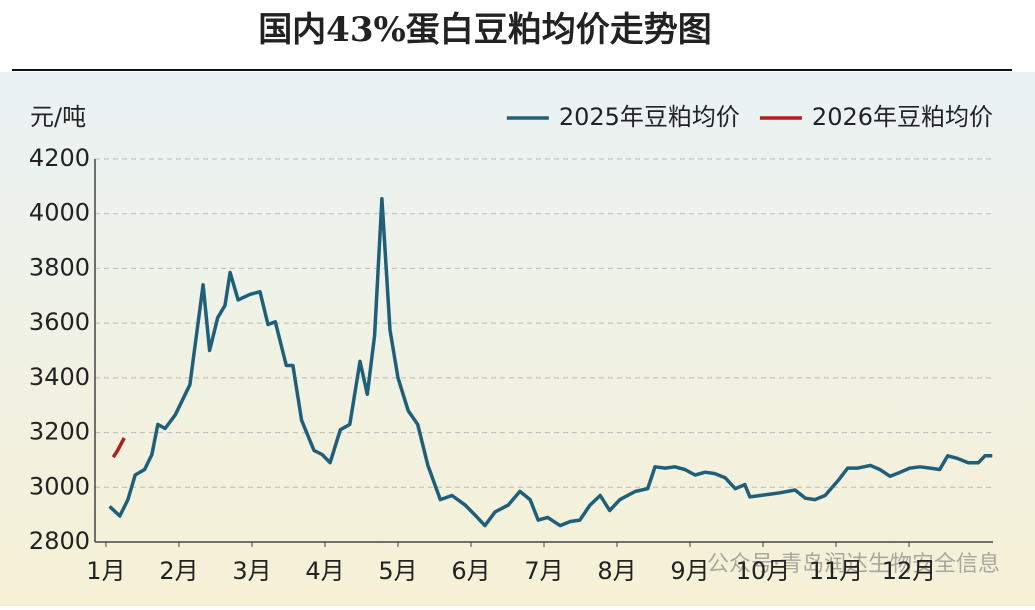 This screenshot has width=1035, height=610. What do you see at coordinates (118, 448) in the screenshot?
I see `series-line` at bounding box center [118, 448].